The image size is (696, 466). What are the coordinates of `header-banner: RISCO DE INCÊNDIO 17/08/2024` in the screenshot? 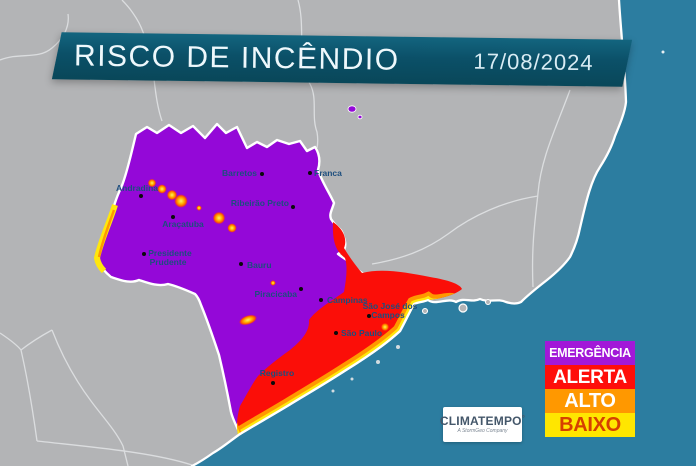 It's located at (350, 59).